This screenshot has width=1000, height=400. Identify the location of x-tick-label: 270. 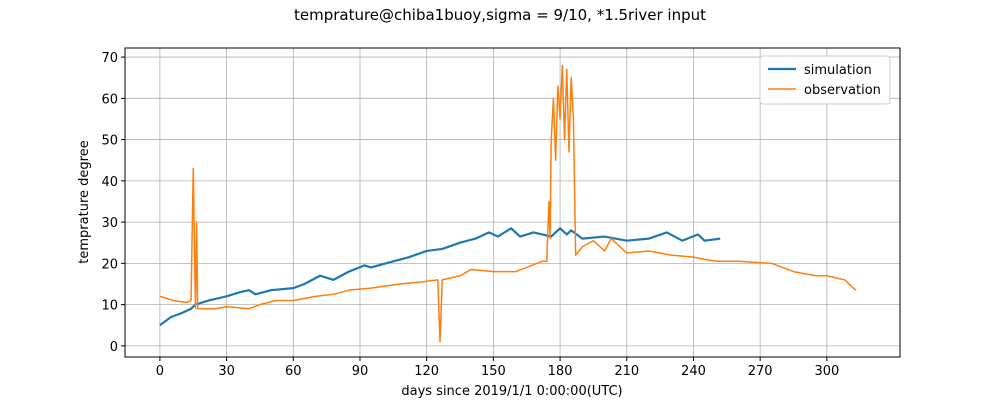
(760, 371).